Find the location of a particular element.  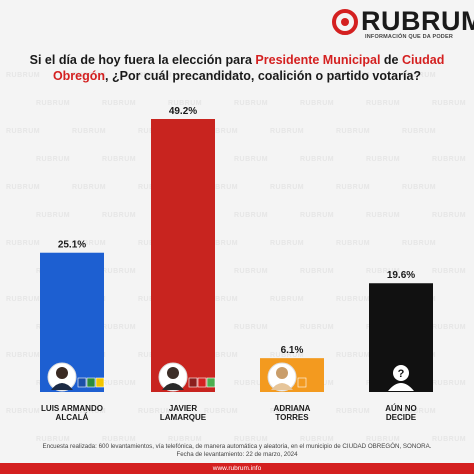

unknown-body-icon is located at coordinates (401, 387).